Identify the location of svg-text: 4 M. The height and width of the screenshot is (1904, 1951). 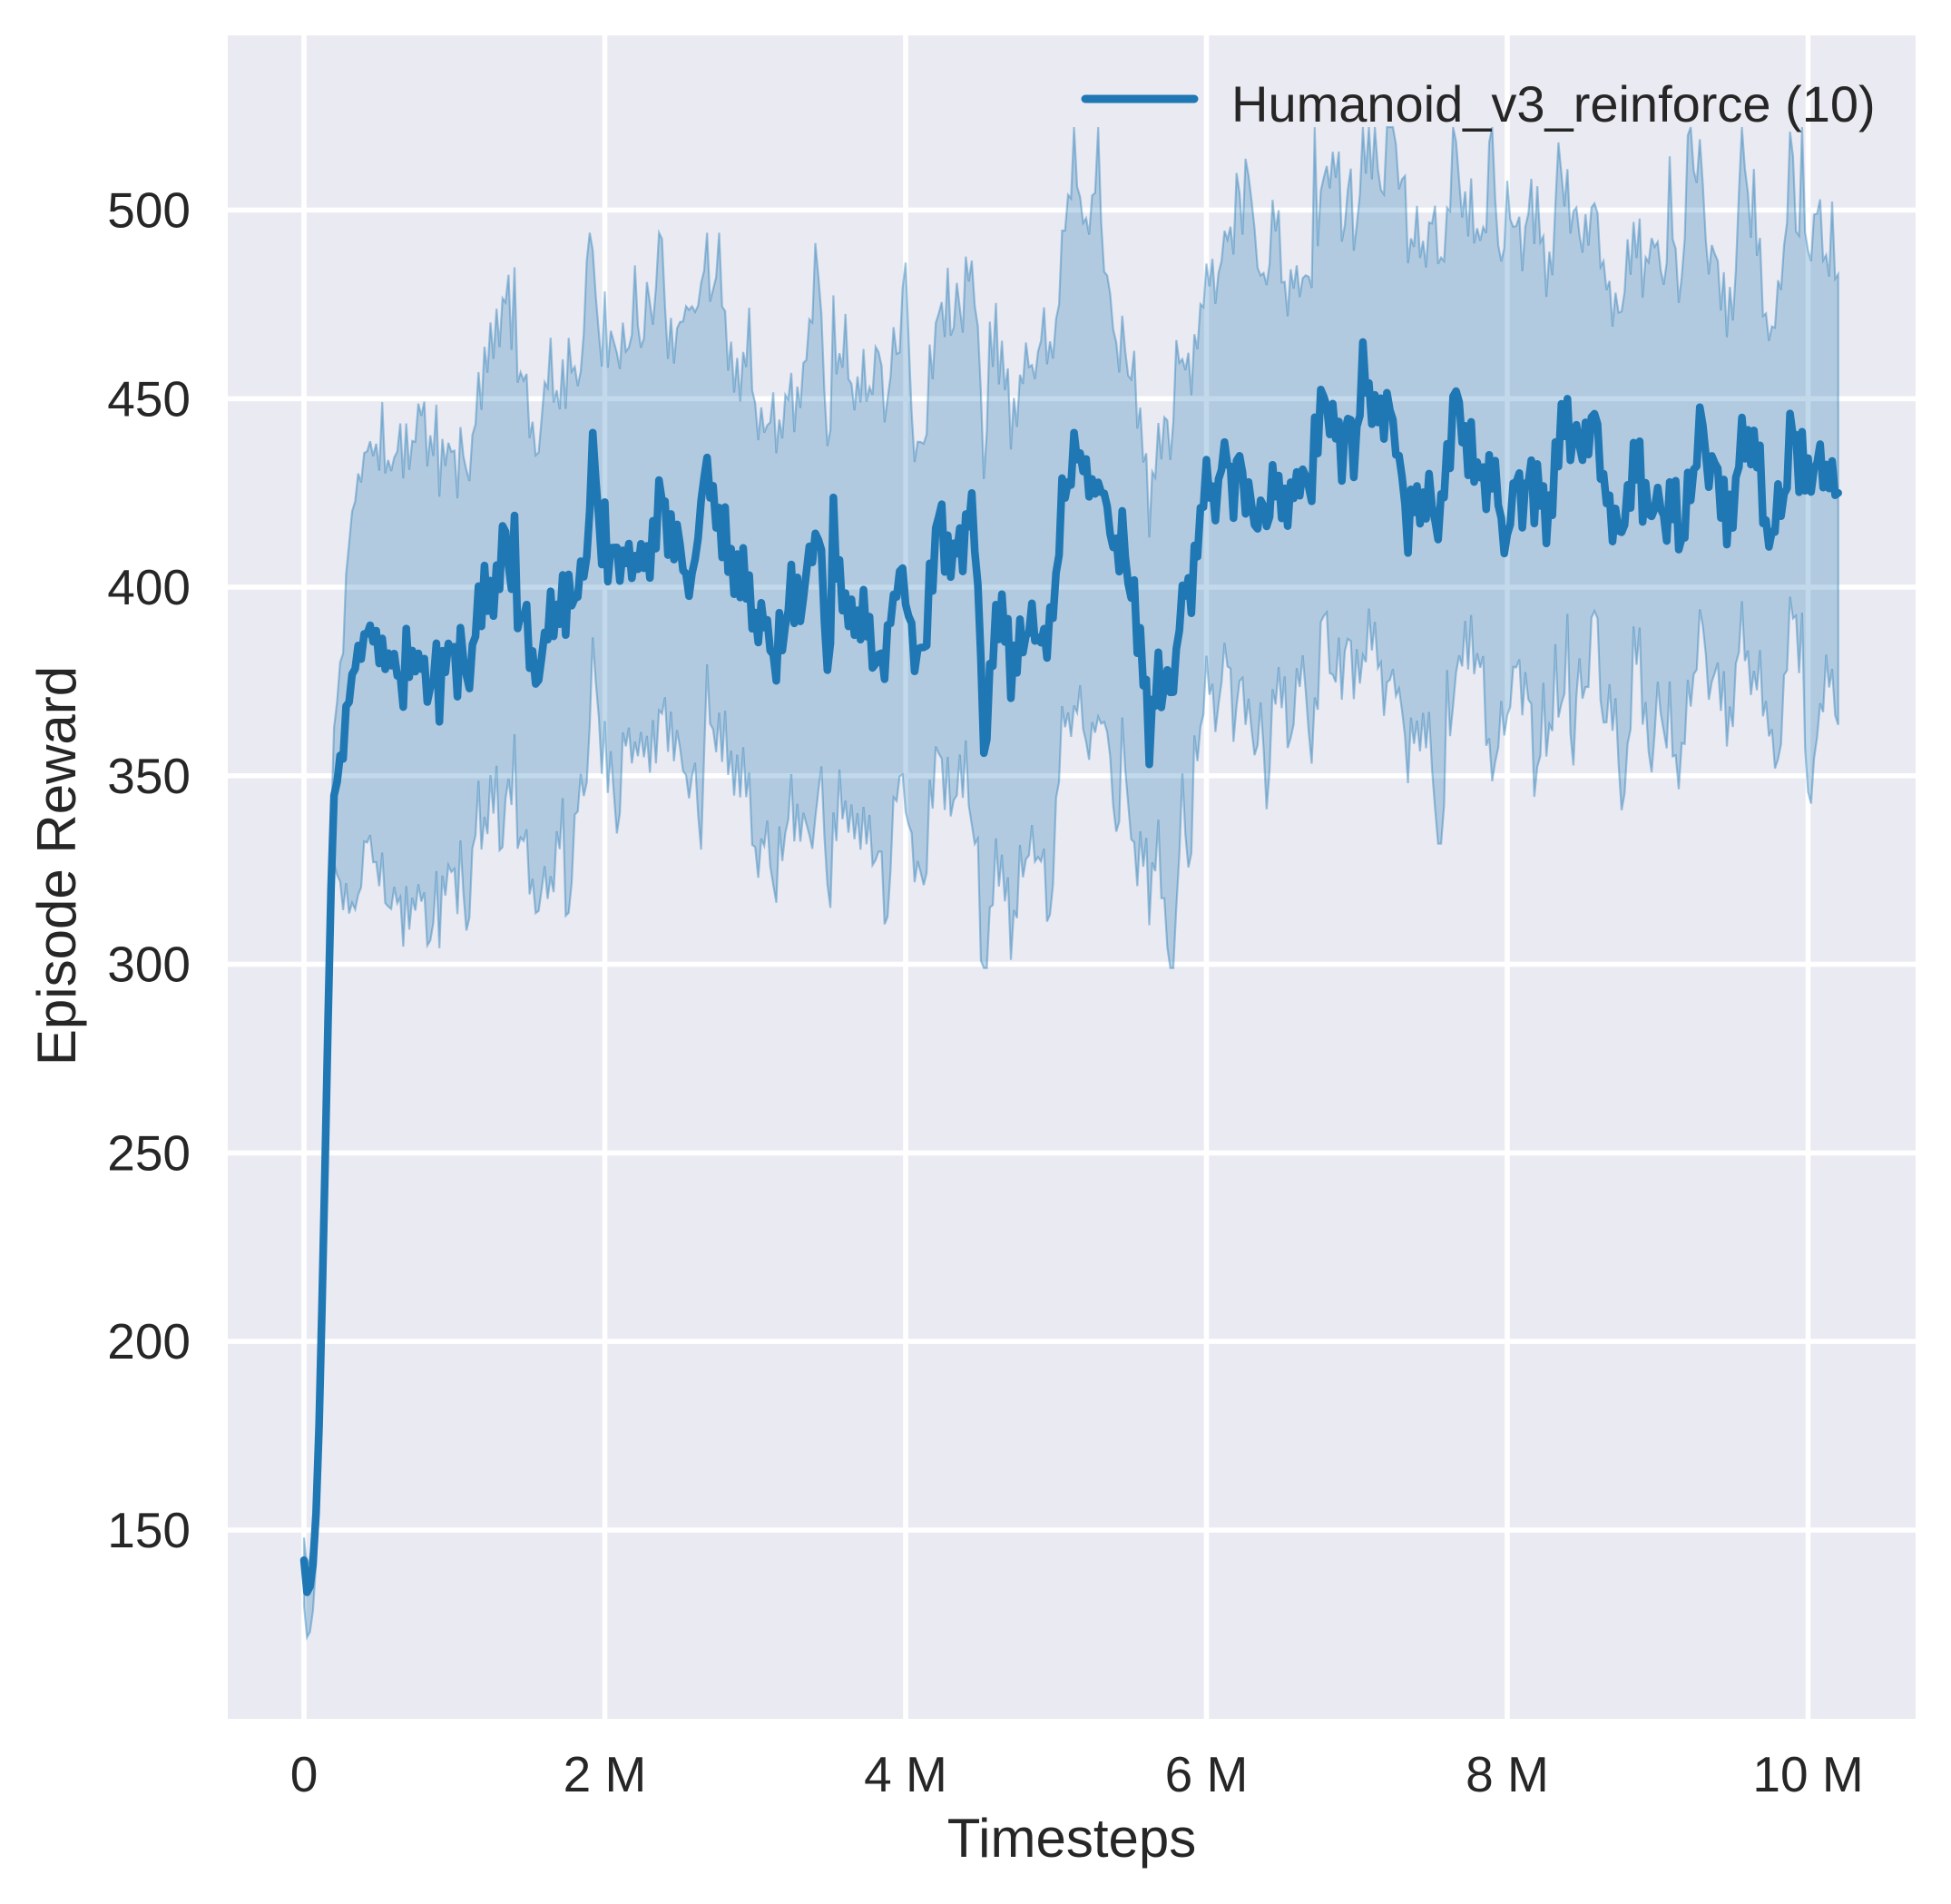
(906, 1774).